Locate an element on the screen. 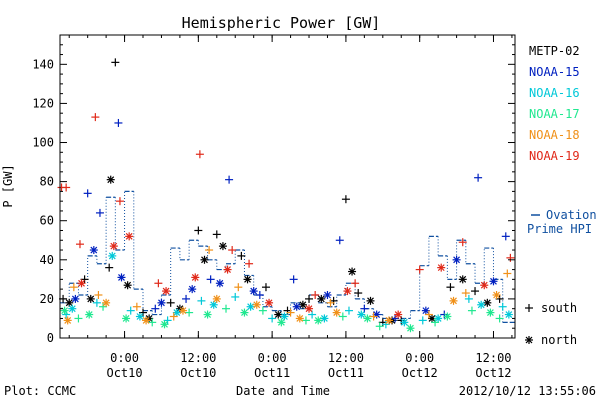 This screenshot has height=400, width=600. ovation-legend-label-2: Prime HPI is located at coordinates (559, 229).